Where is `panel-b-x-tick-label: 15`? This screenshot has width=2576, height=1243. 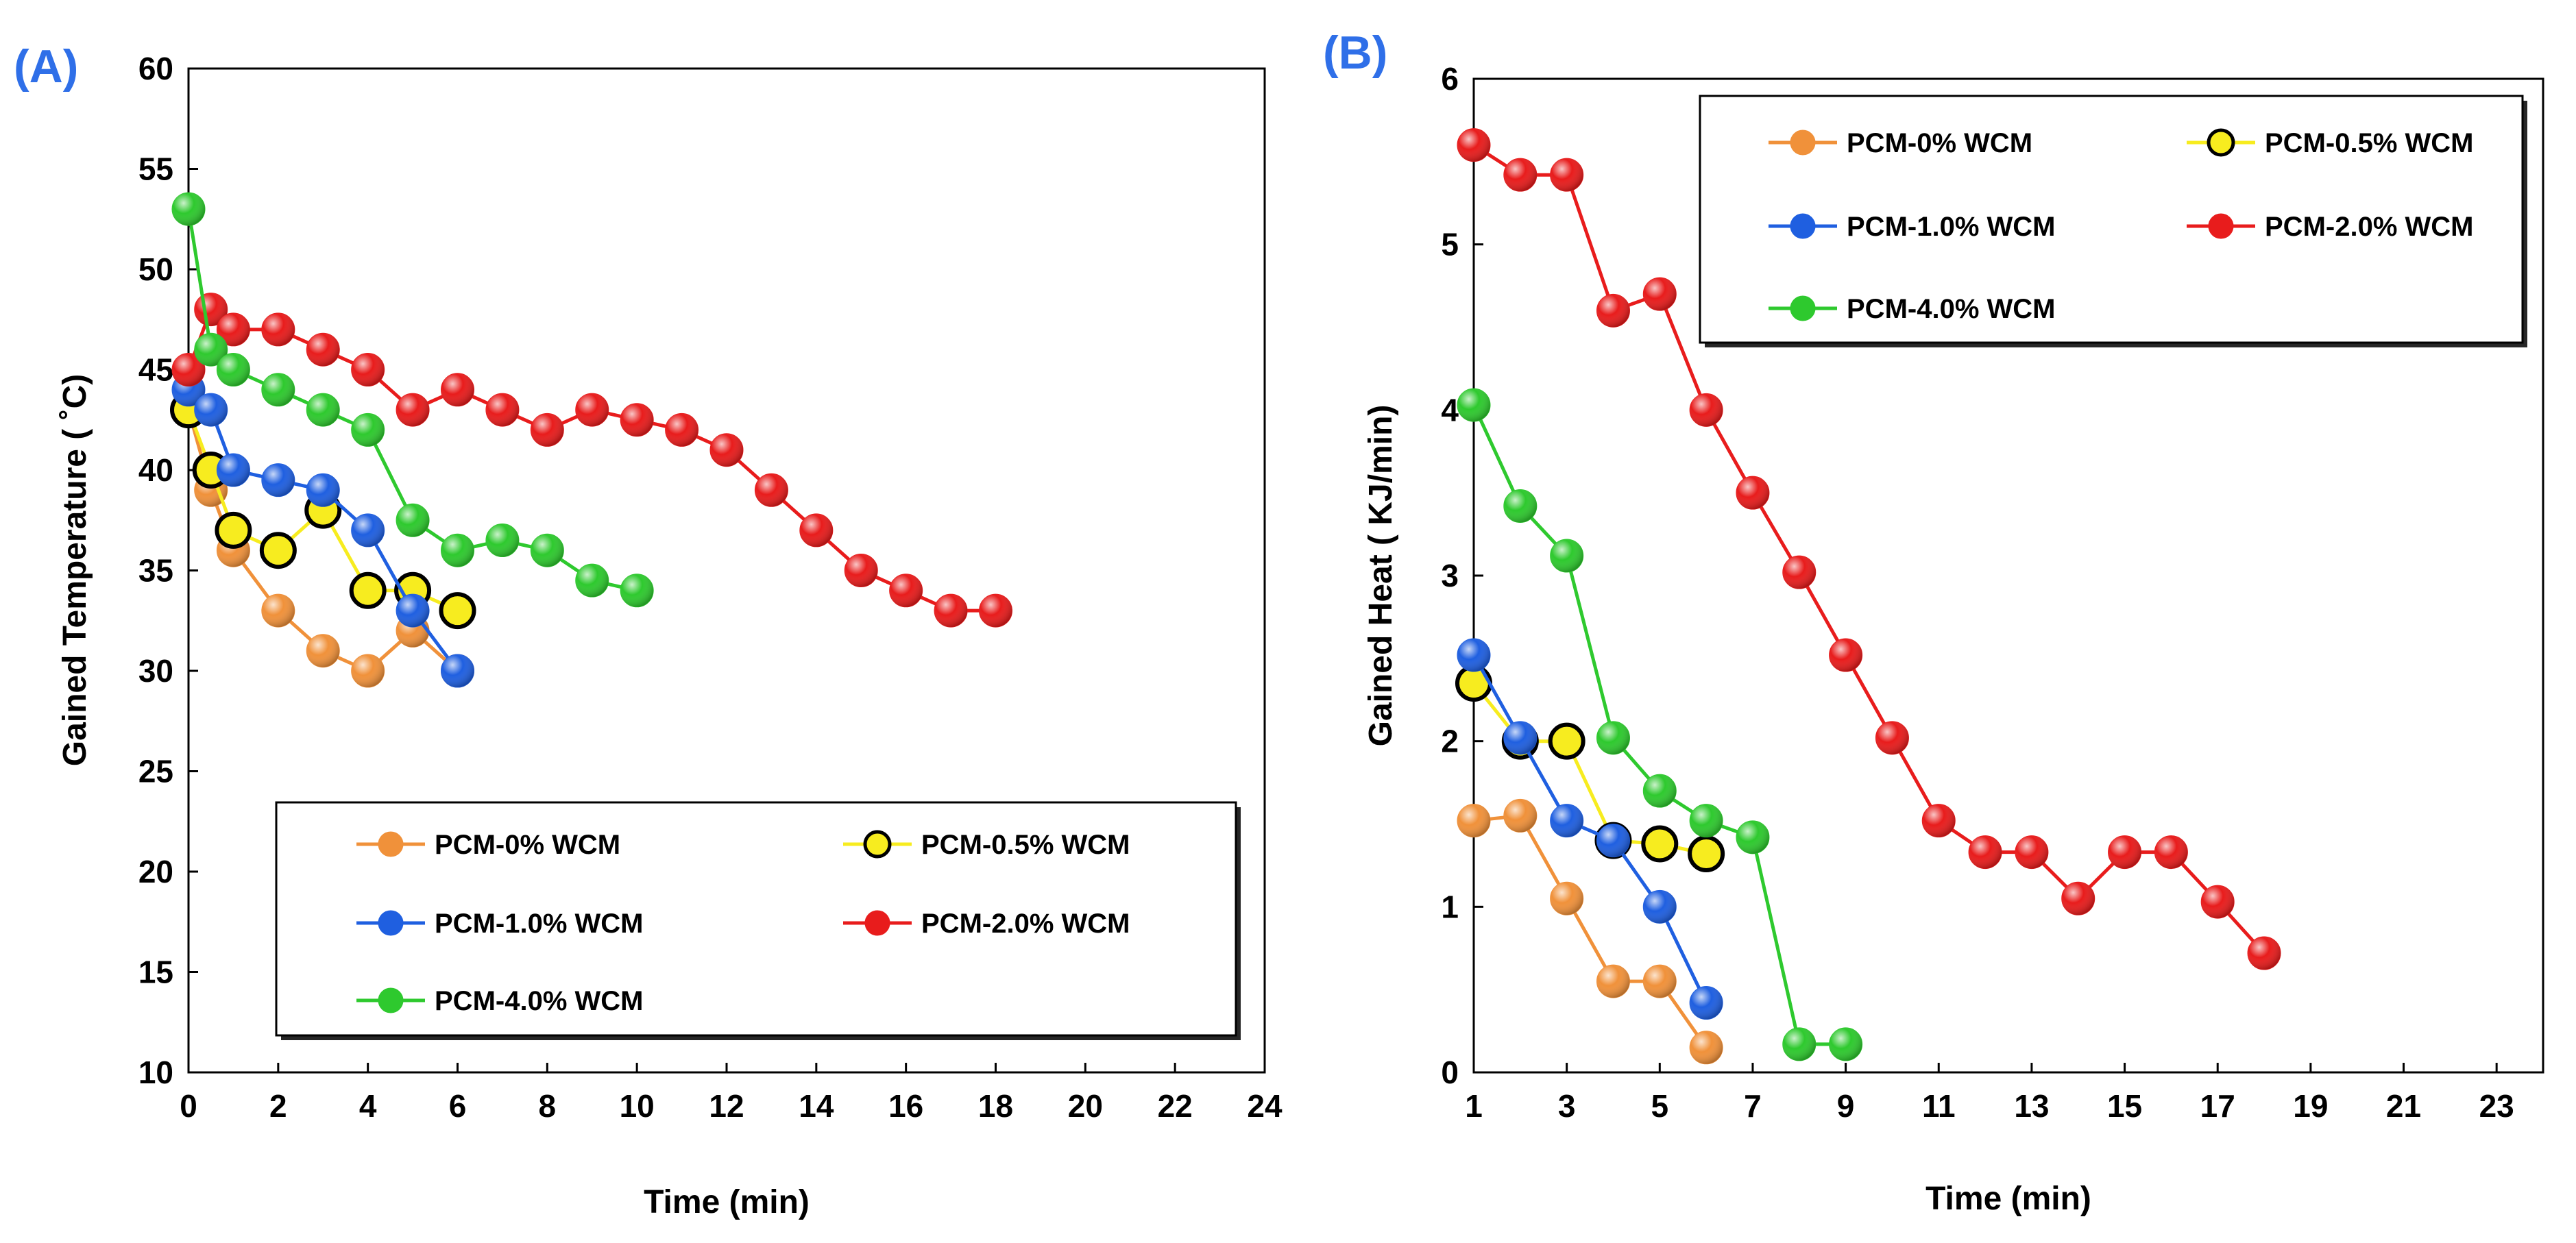 panel-b-x-tick-label: 15 is located at coordinates (2124, 1106).